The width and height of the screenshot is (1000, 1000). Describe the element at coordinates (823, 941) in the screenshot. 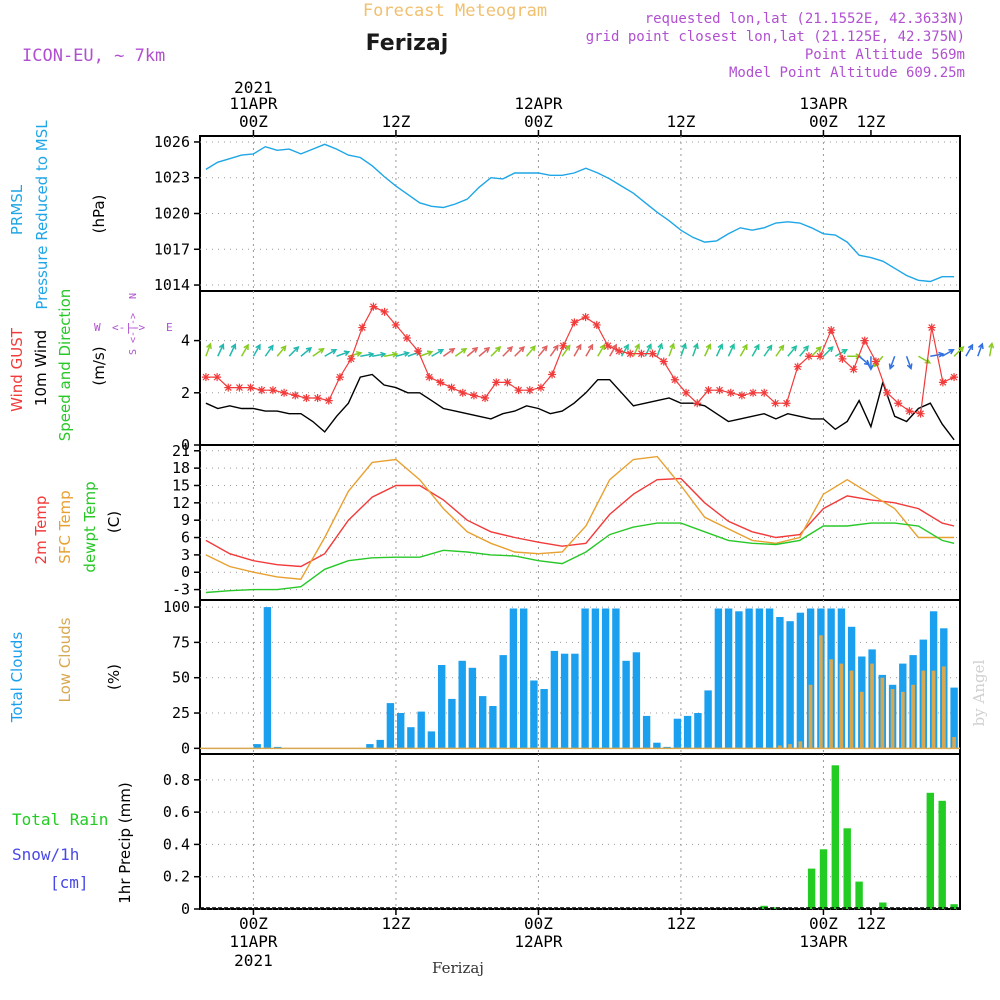

I see `bottom-time-label: 13APR` at that location.